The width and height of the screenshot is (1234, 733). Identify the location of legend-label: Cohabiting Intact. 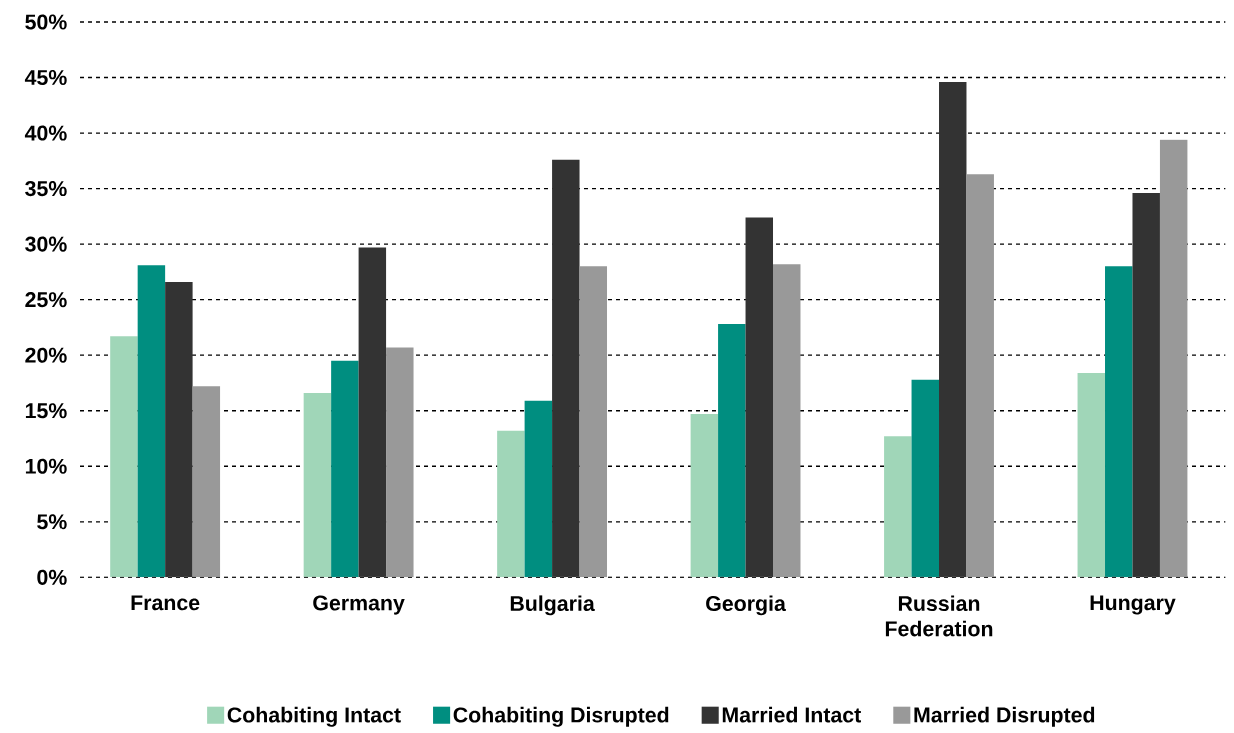
(314, 716).